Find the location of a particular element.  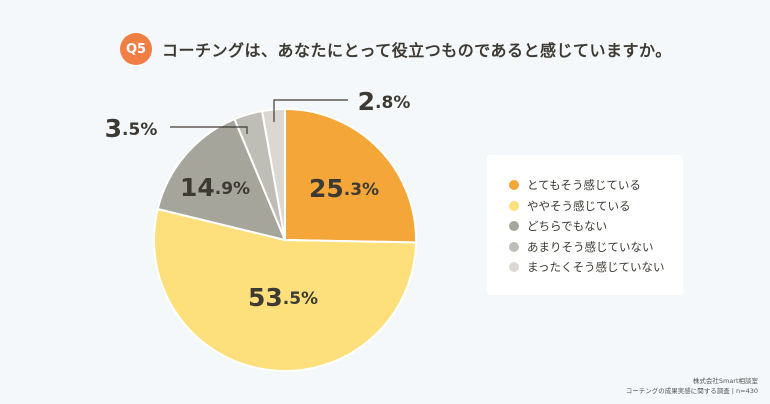

pie-slice-very-much is located at coordinates (350, 175).